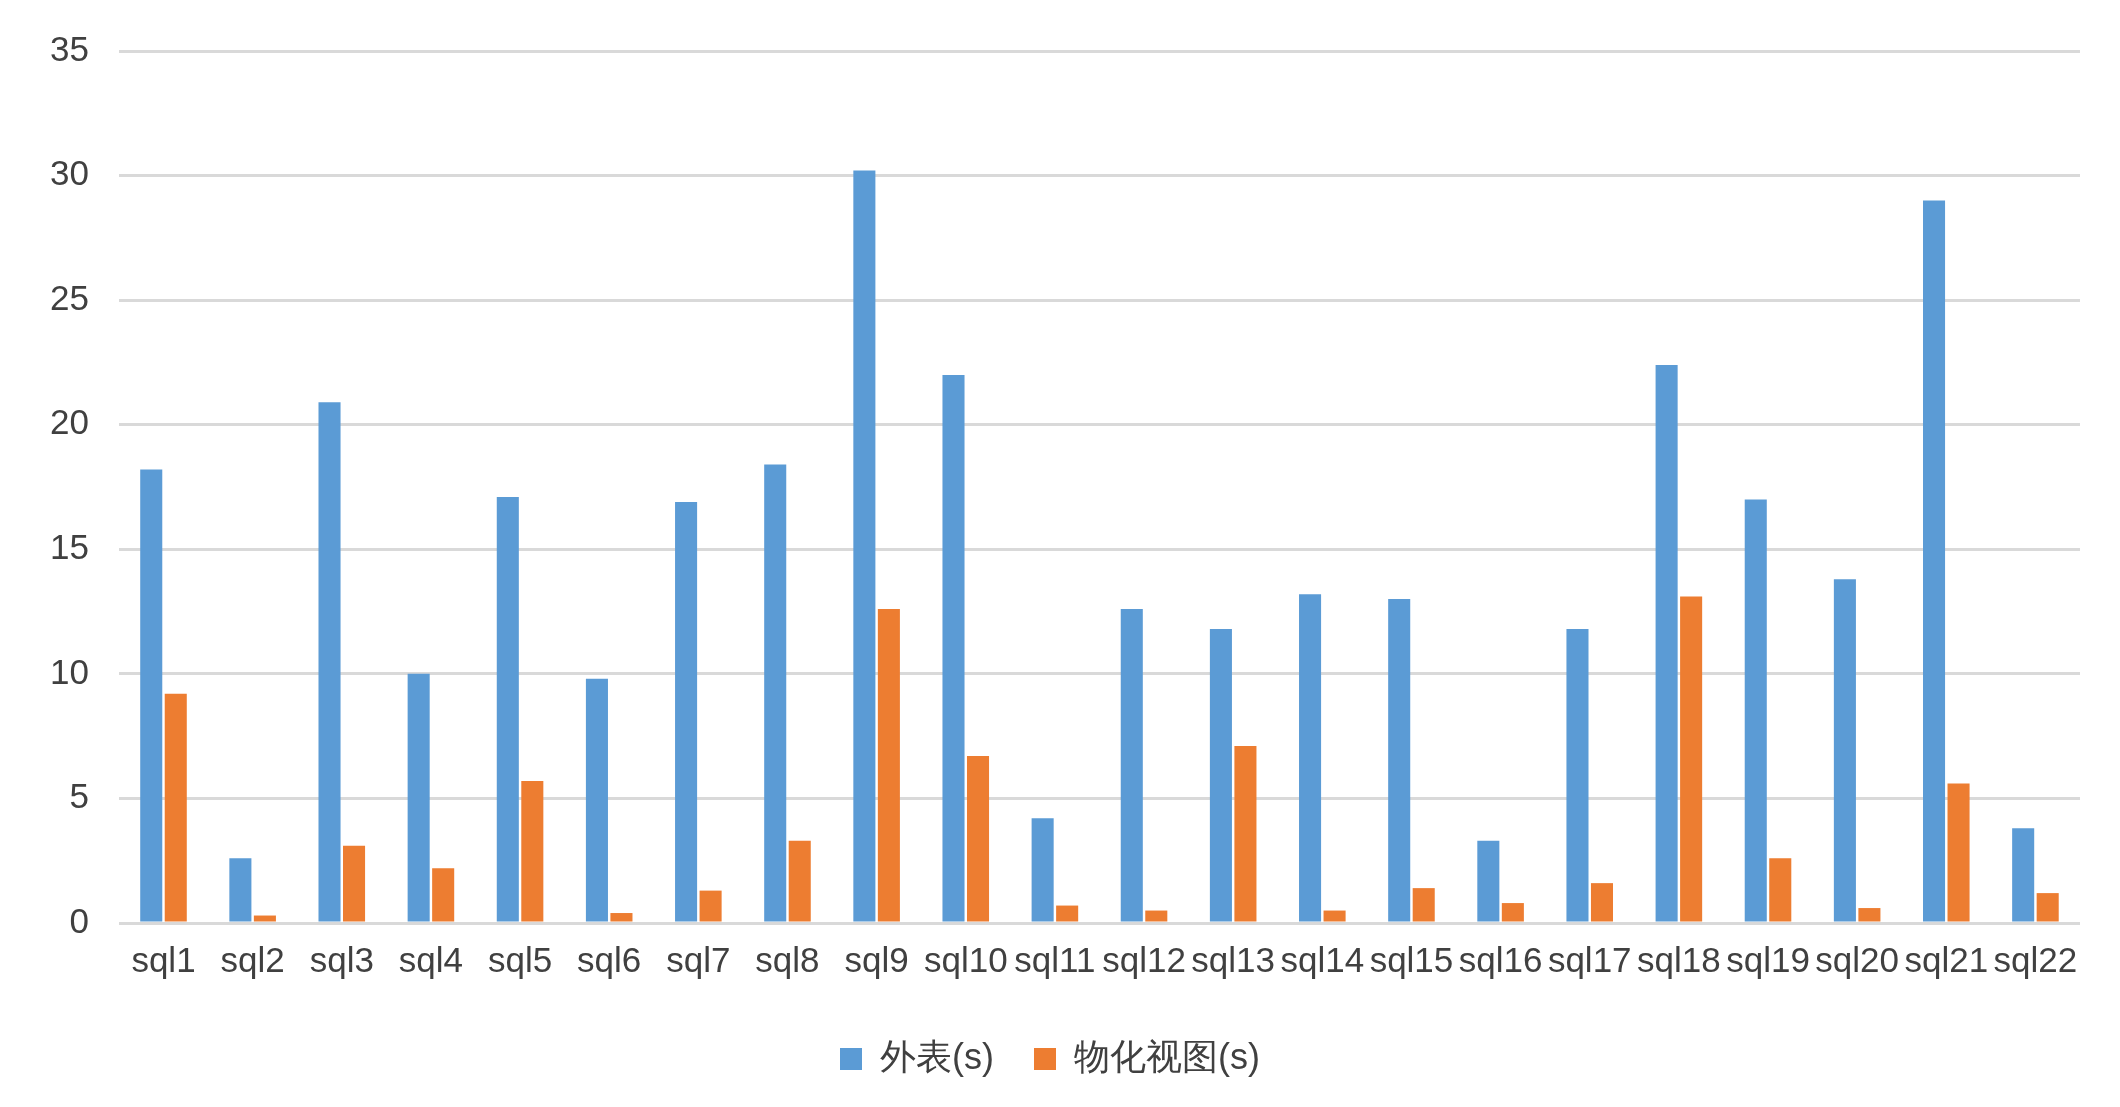 The height and width of the screenshot is (1107, 2120). What do you see at coordinates (431, 959) in the screenshot?
I see `x-tick-label: sql4` at bounding box center [431, 959].